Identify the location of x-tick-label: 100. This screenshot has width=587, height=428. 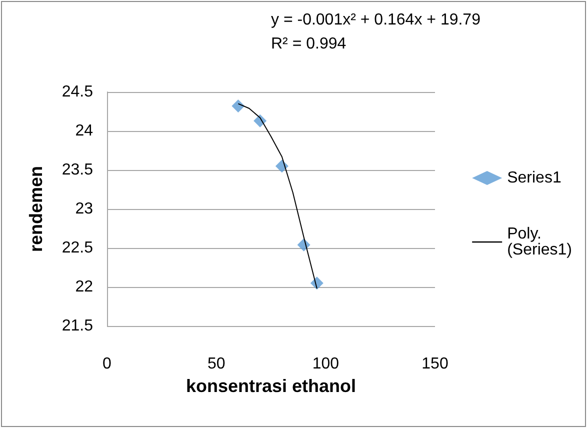
(326, 364).